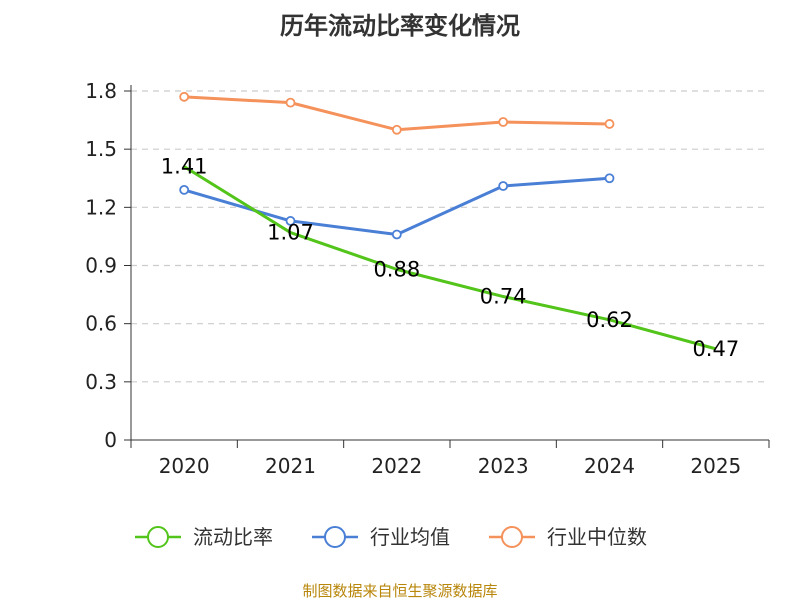 Image resolution: width=800 pixels, height=600 pixels. I want to click on data-label: 0.62, so click(609, 320).